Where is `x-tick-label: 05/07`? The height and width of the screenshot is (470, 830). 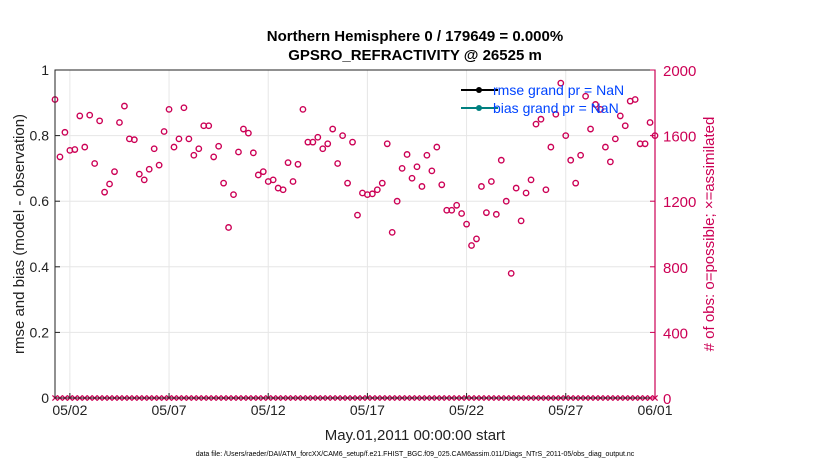 x-tick-label: 05/07 is located at coordinates (169, 410).